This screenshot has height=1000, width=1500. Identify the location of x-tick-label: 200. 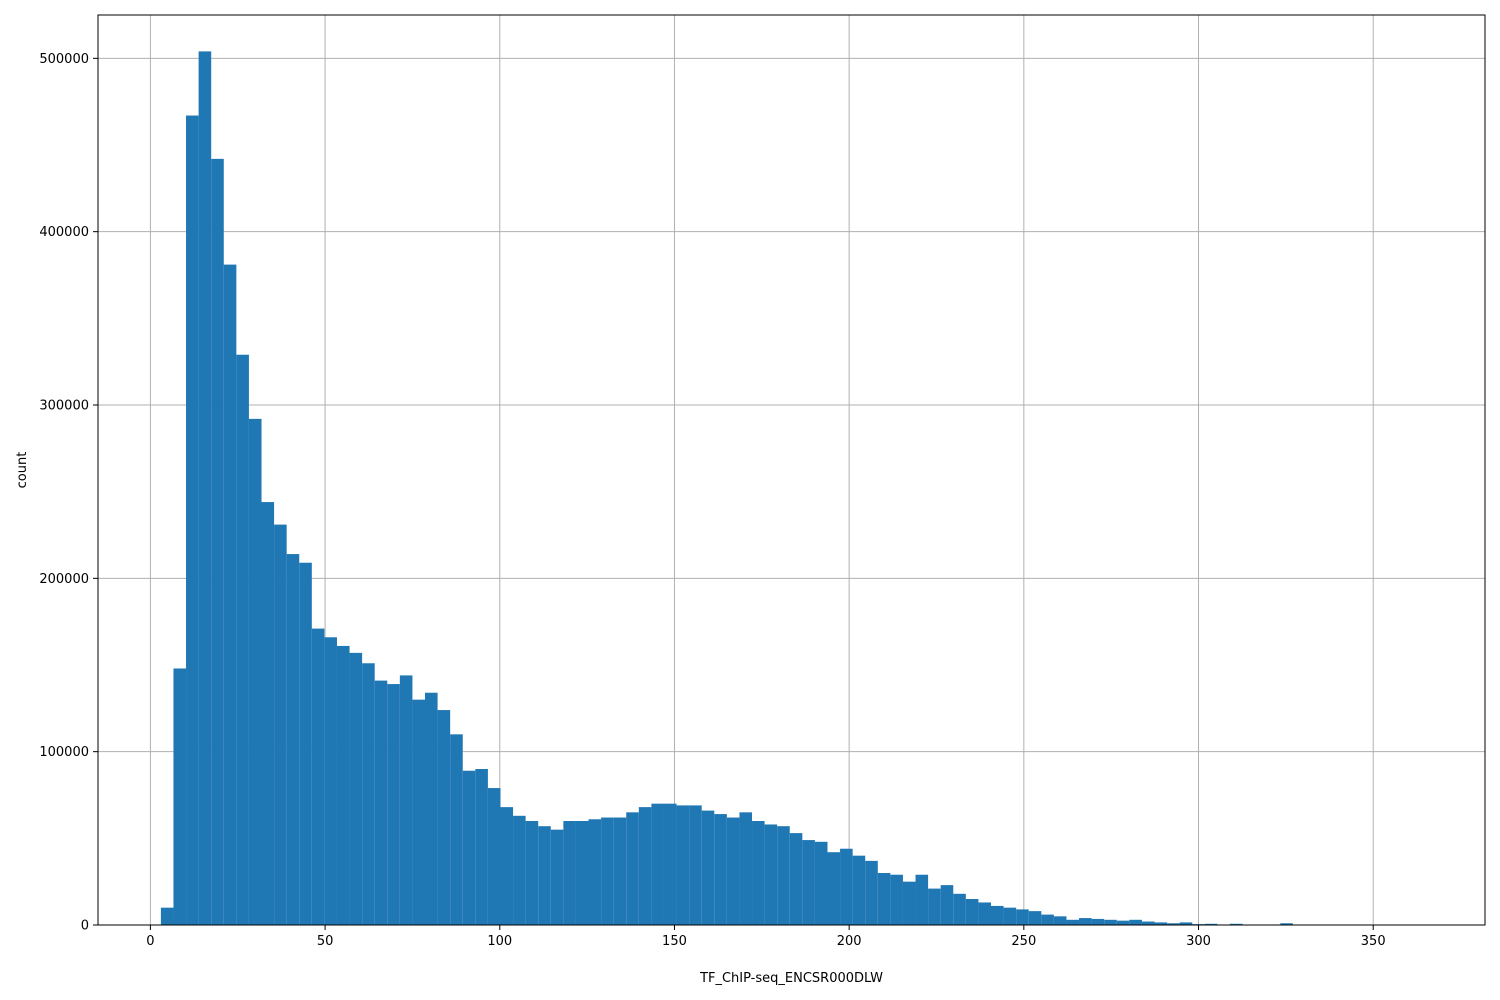
(849, 941).